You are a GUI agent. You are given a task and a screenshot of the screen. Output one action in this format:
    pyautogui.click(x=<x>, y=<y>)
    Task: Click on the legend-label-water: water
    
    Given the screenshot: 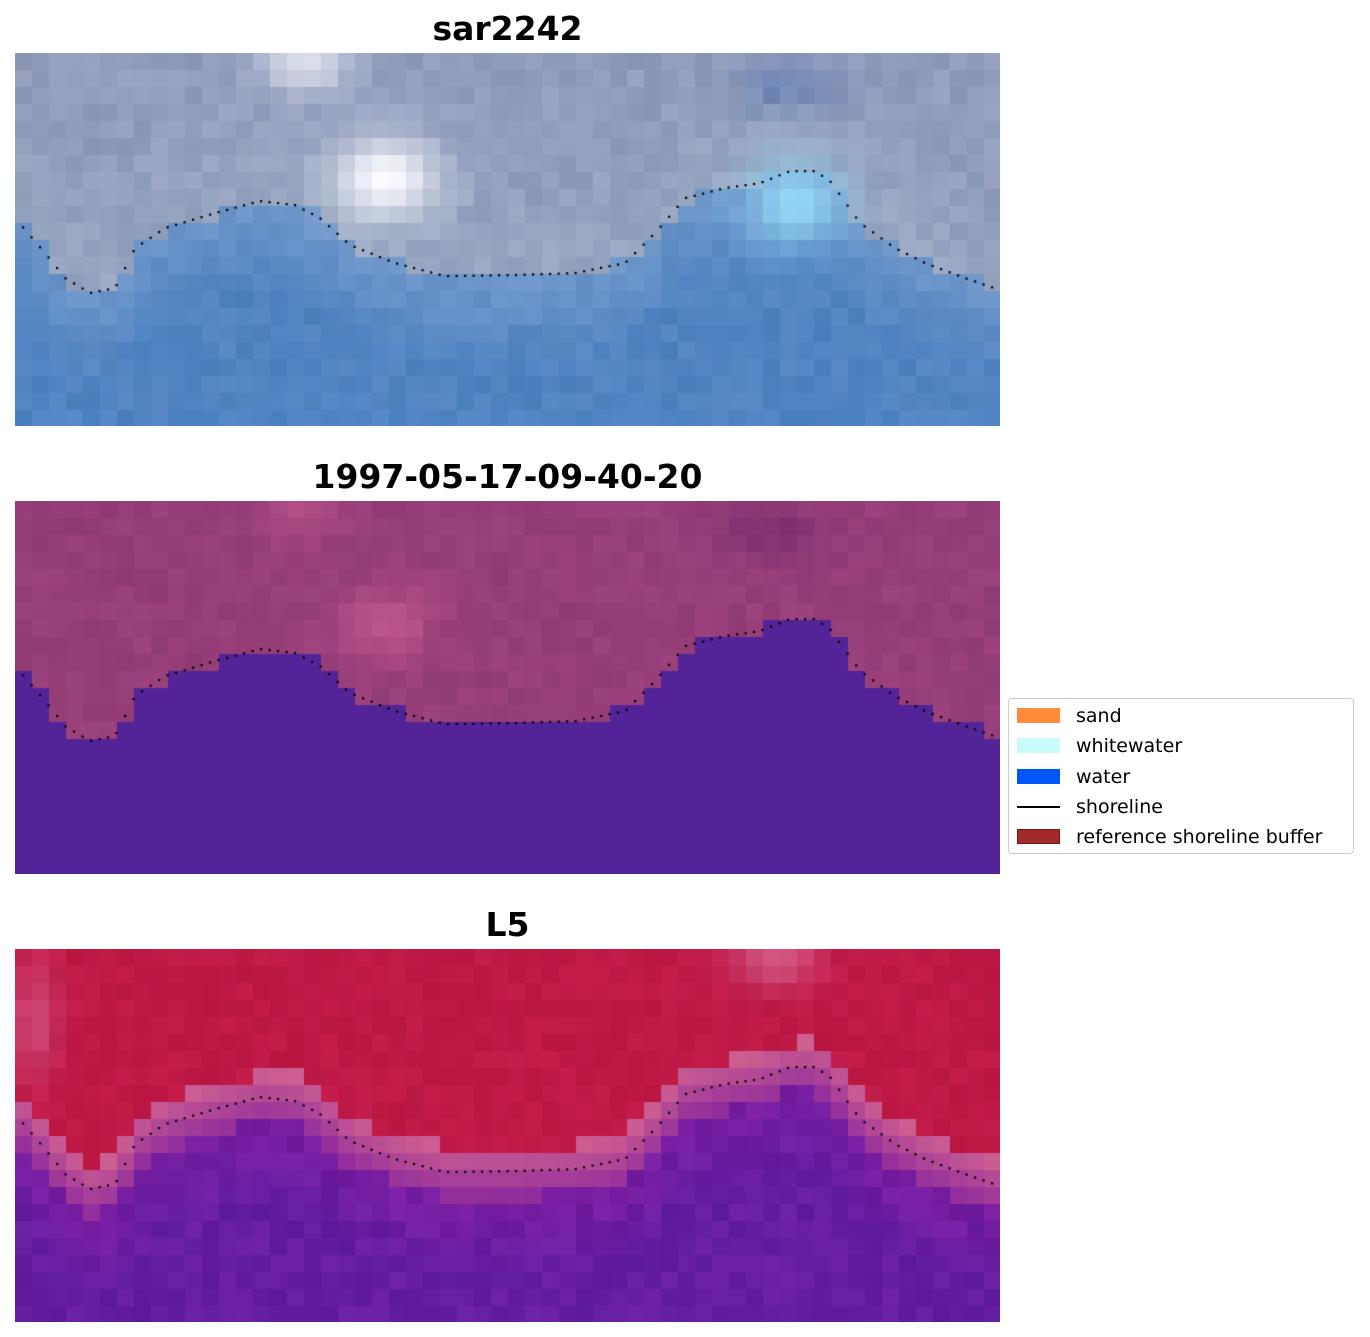 What is the action you would take?
    pyautogui.click(x=1103, y=777)
    